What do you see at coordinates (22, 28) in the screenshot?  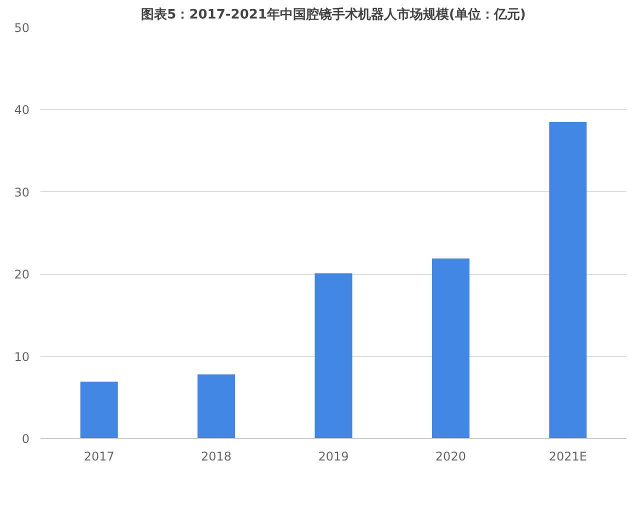 I see `y-tick-label: 50` at bounding box center [22, 28].